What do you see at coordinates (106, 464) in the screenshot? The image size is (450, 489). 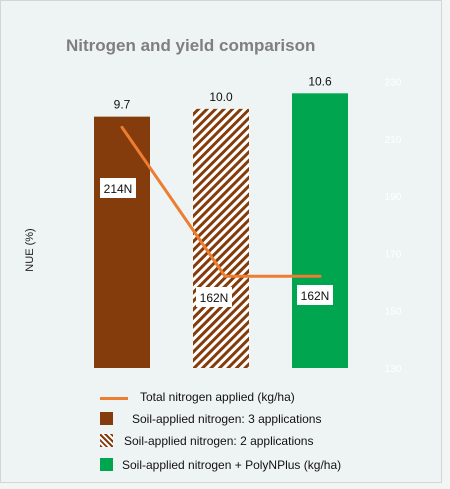 I see `legend-swatch-green` at bounding box center [106, 464].